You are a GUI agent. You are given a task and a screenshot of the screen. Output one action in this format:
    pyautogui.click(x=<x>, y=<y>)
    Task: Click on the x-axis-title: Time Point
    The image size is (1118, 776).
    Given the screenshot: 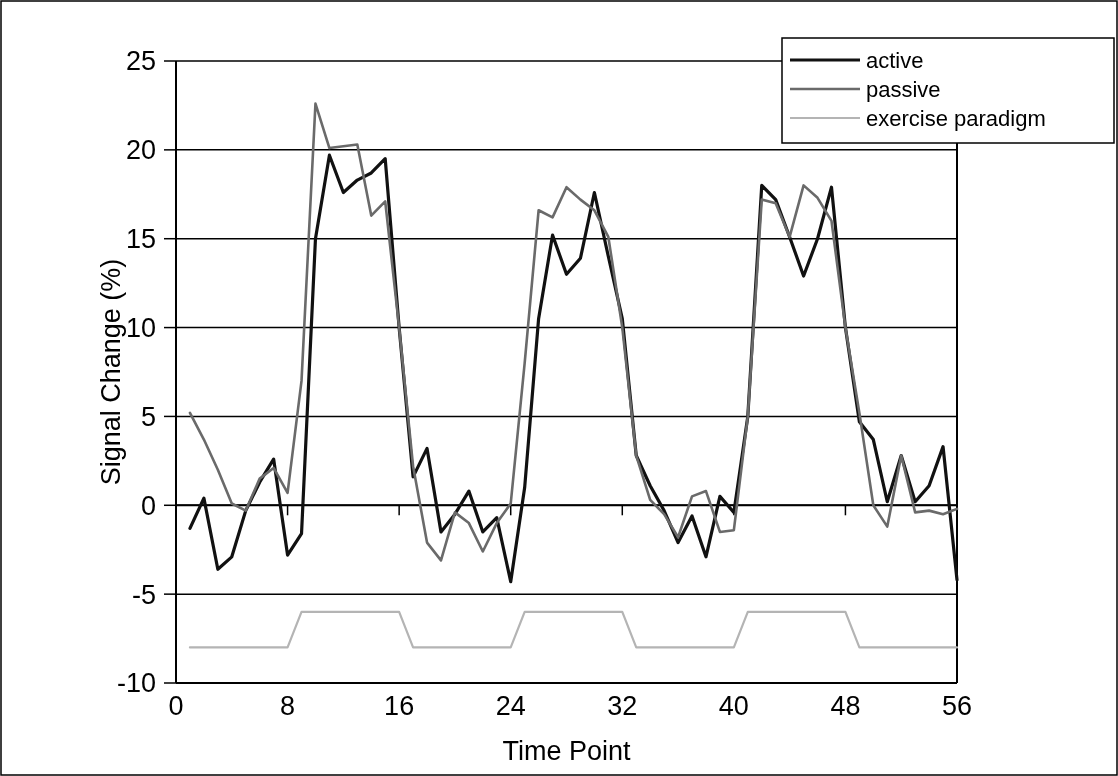 What is the action you would take?
    pyautogui.click(x=567, y=751)
    